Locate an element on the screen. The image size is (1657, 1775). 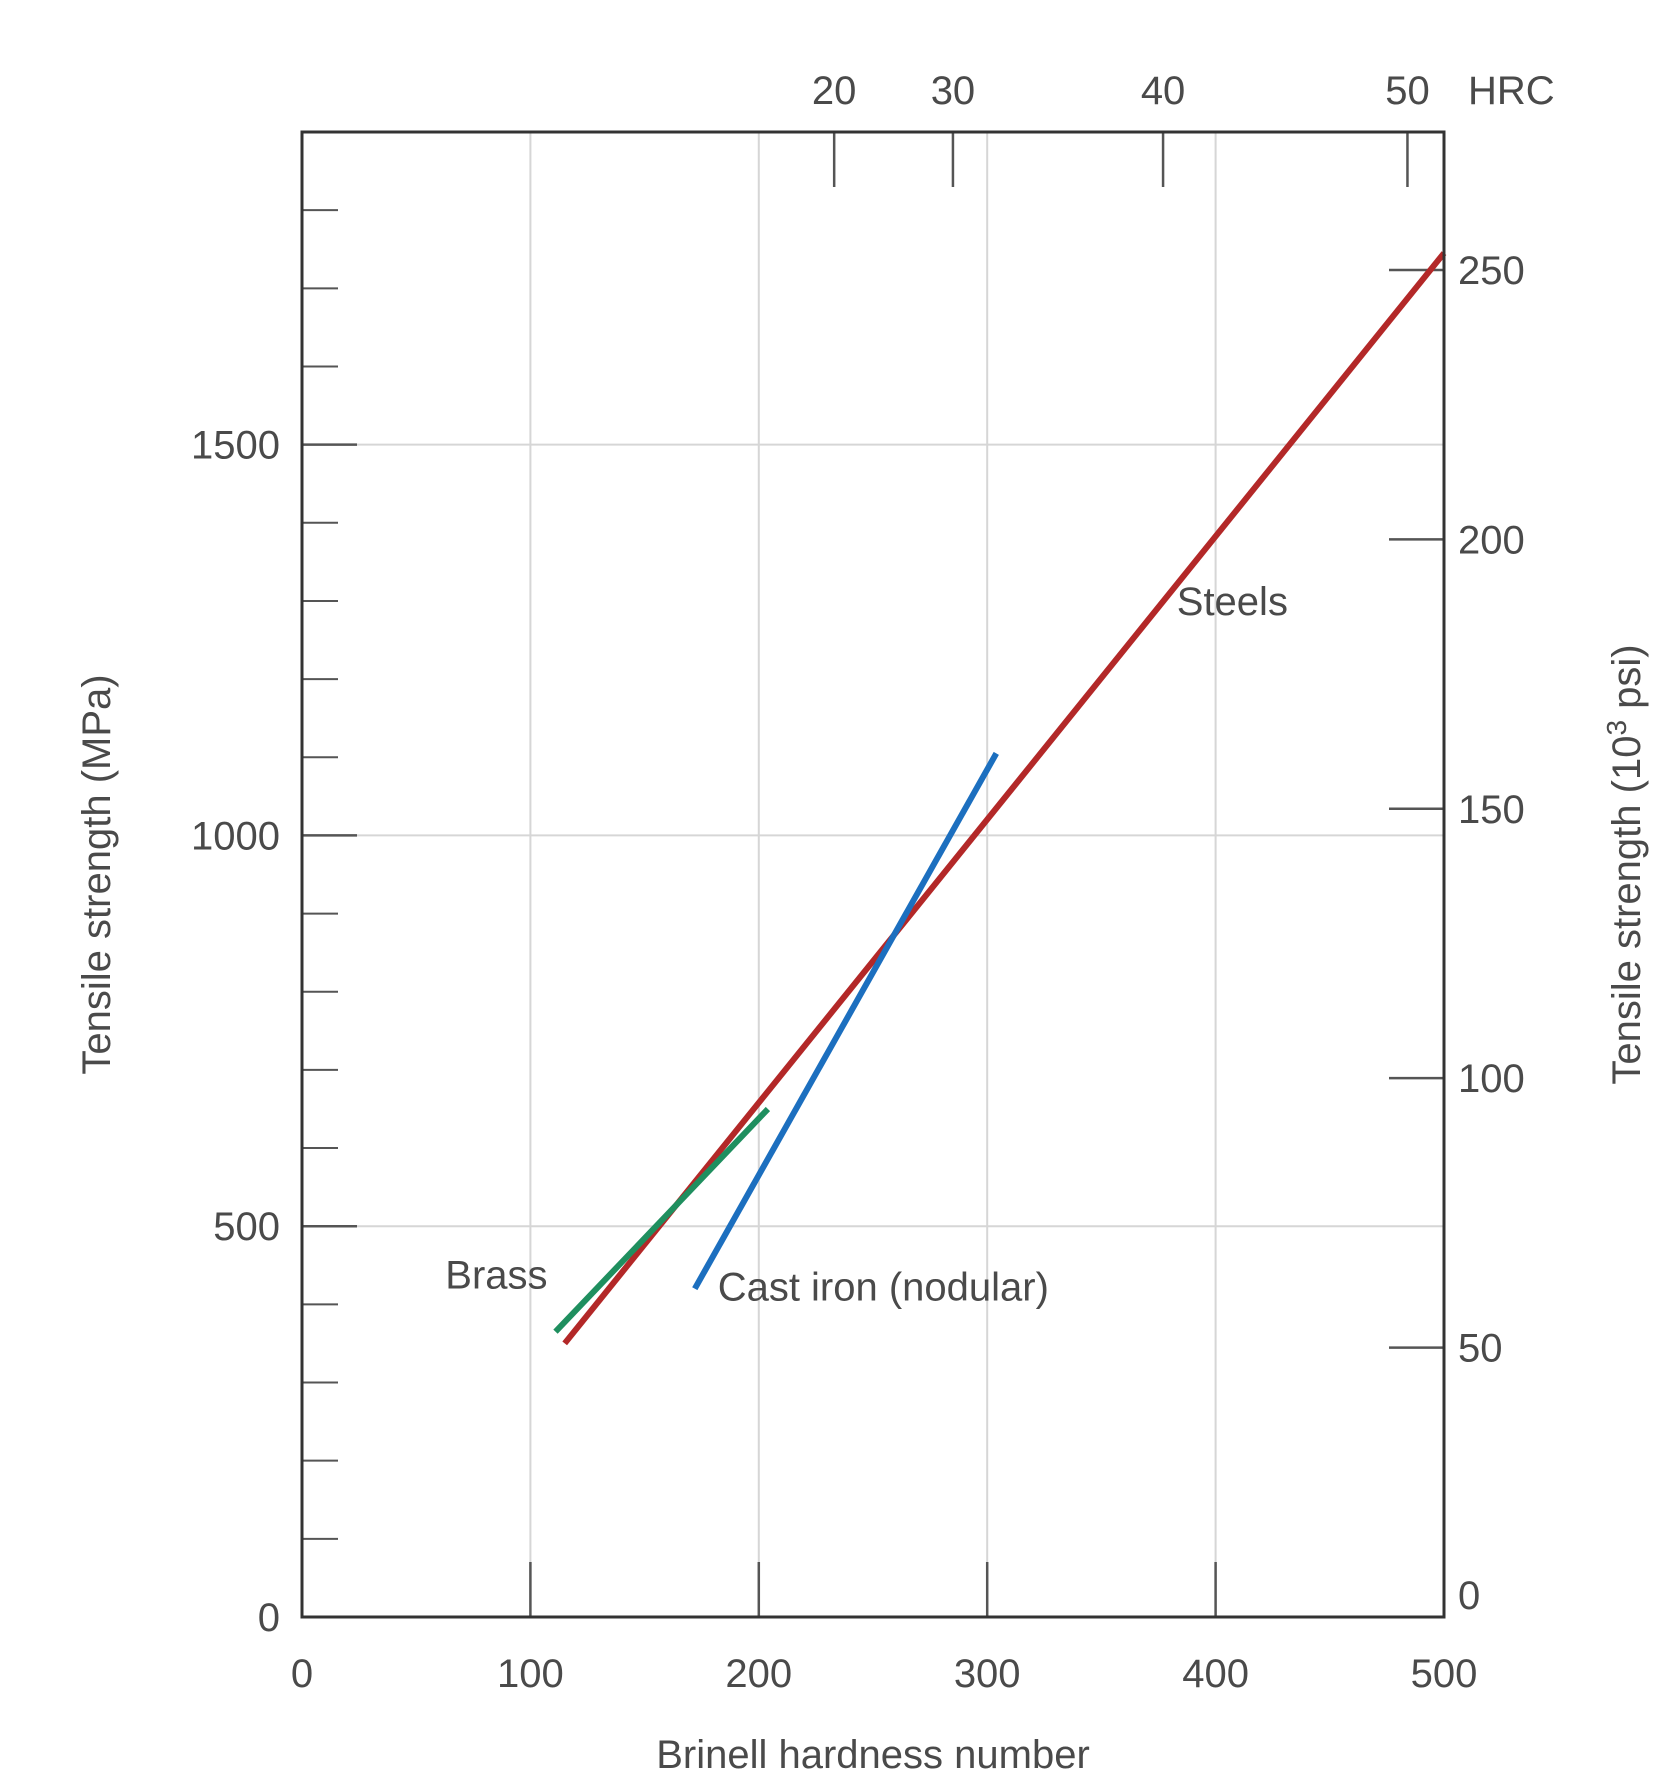
x2-axis-title: HRC is located at coordinates (1511, 91).